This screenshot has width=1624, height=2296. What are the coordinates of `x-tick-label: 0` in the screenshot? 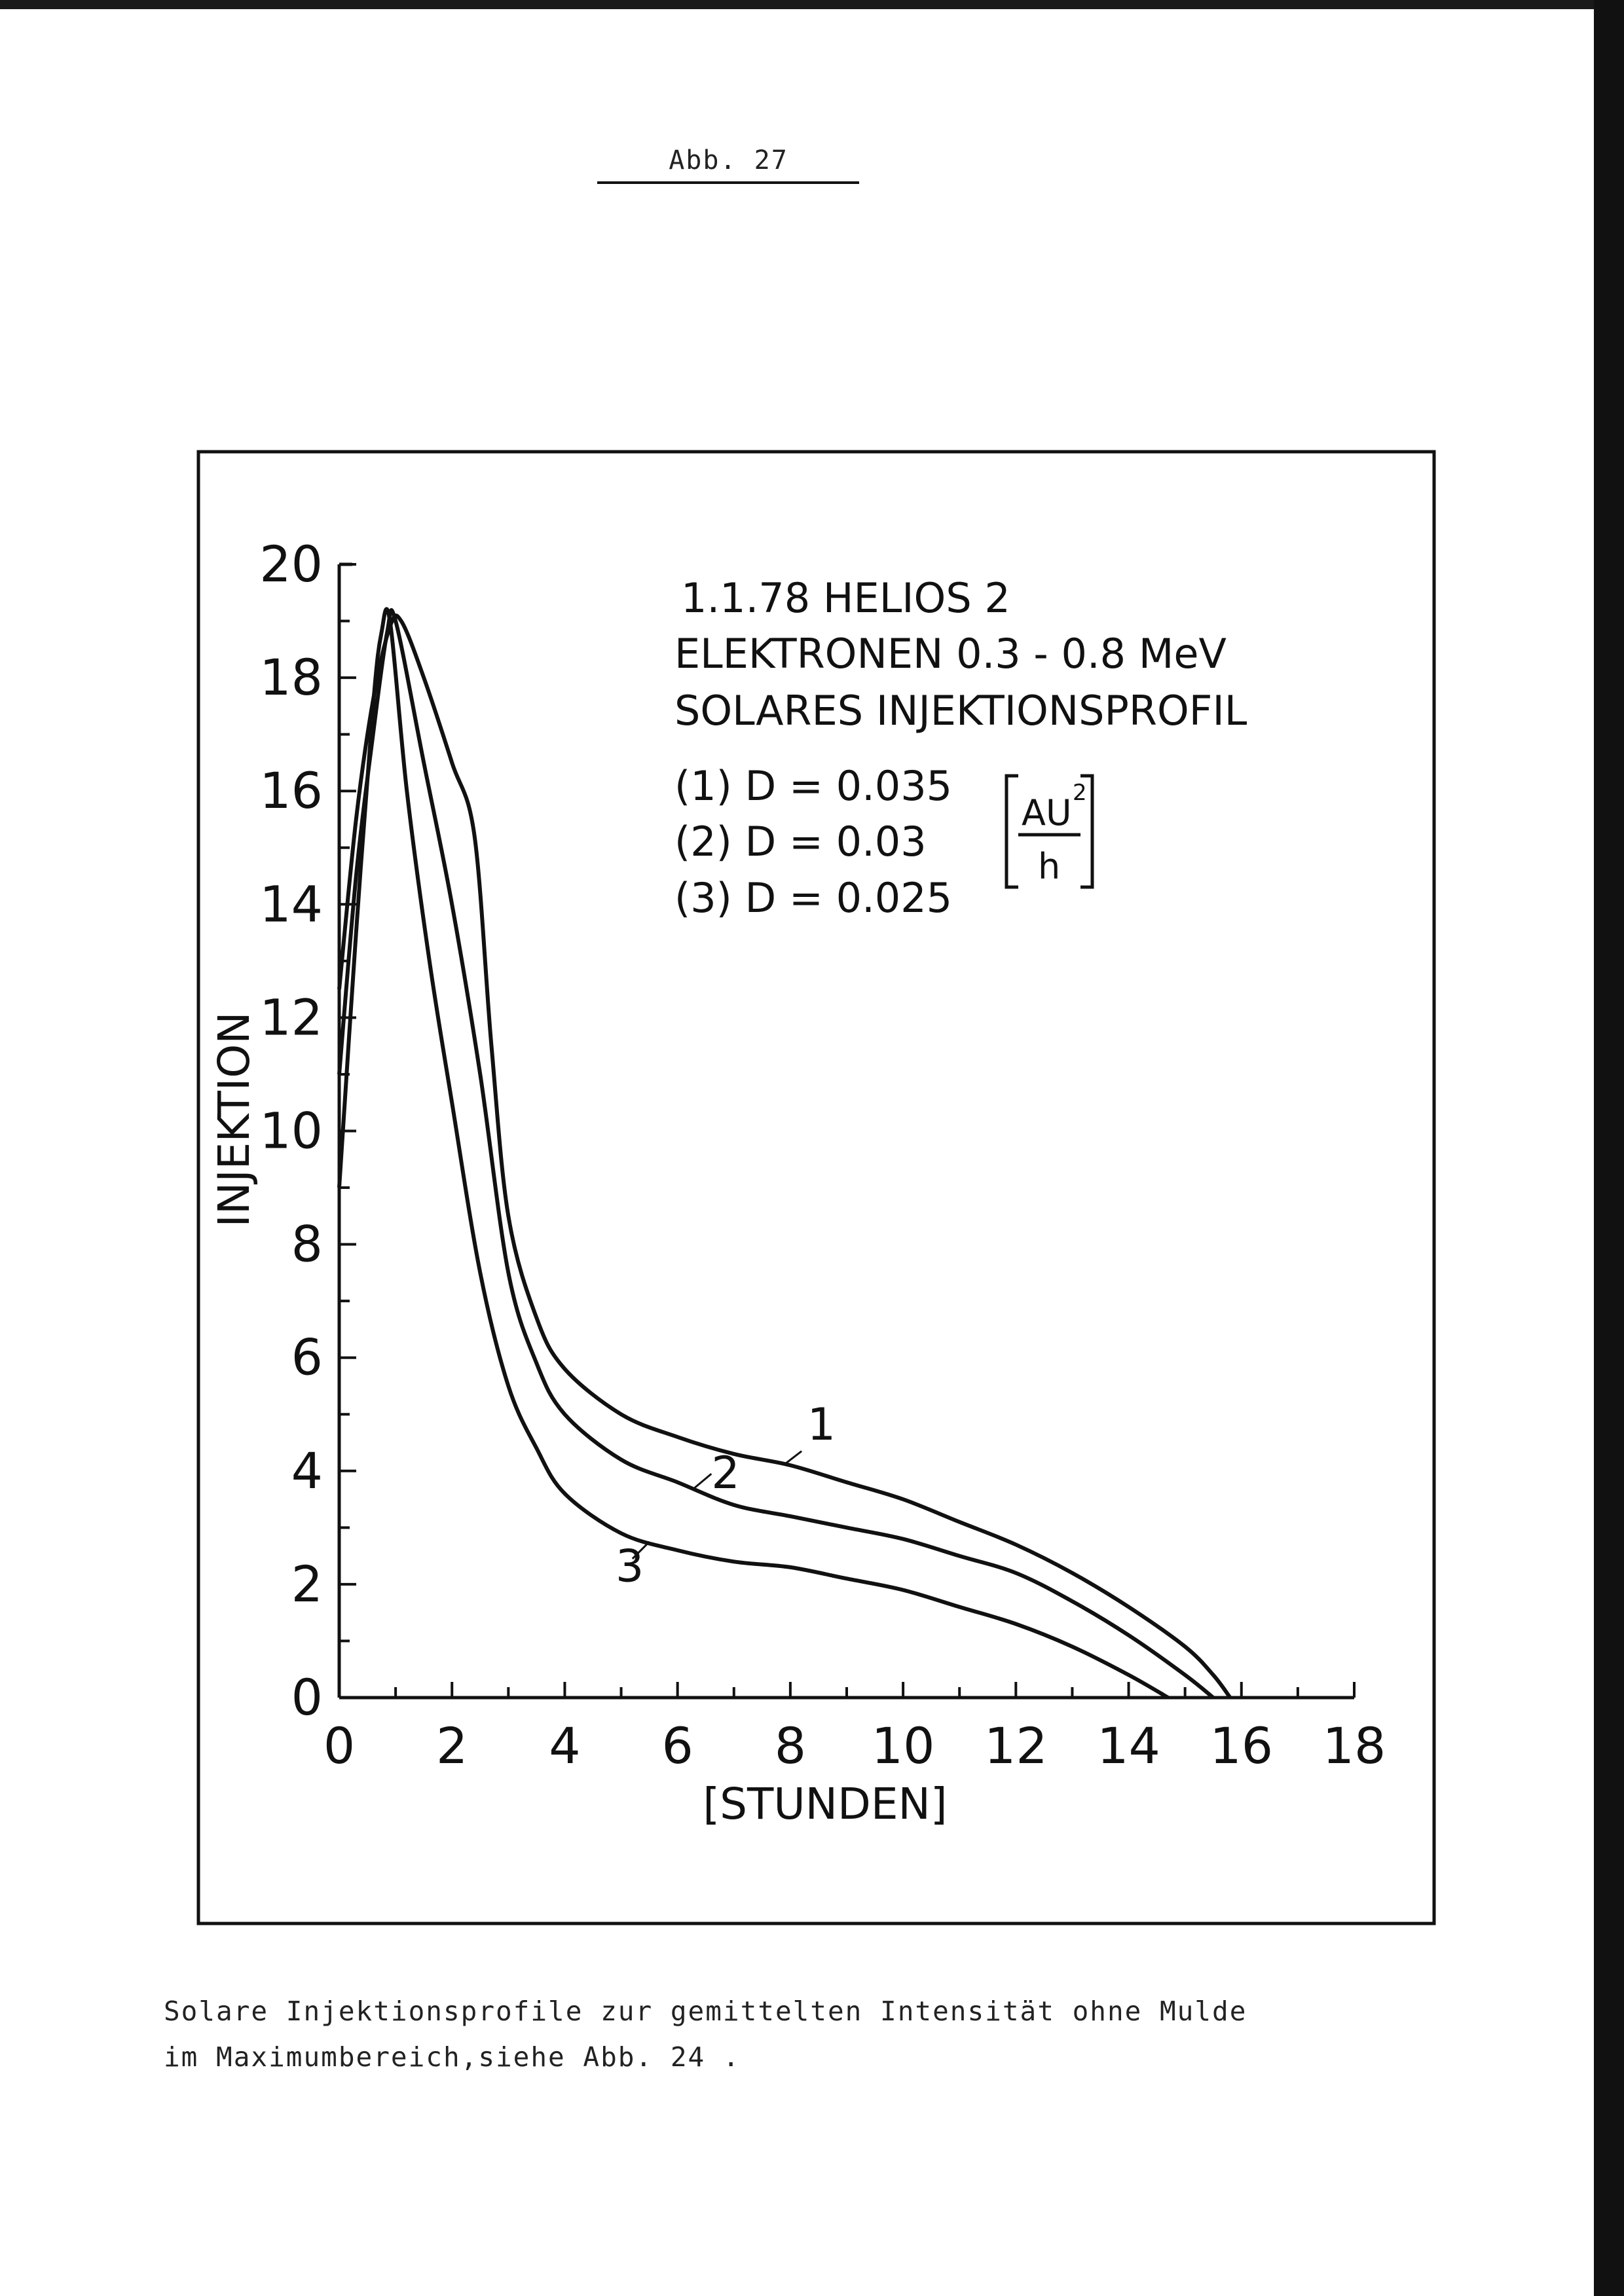 It's located at (339, 1746).